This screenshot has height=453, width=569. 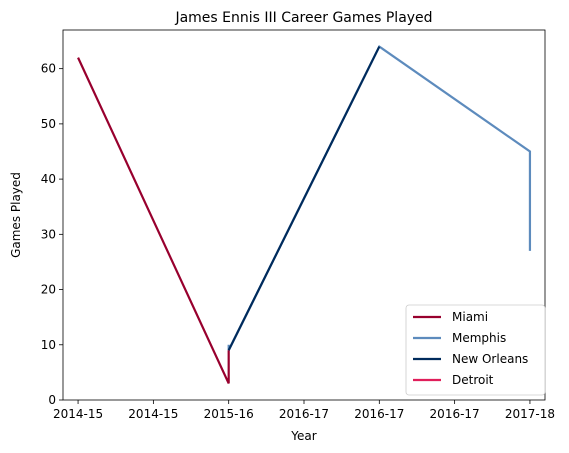 I want to click on chart-title: James Ennis III Career Games Played, so click(x=303, y=18).